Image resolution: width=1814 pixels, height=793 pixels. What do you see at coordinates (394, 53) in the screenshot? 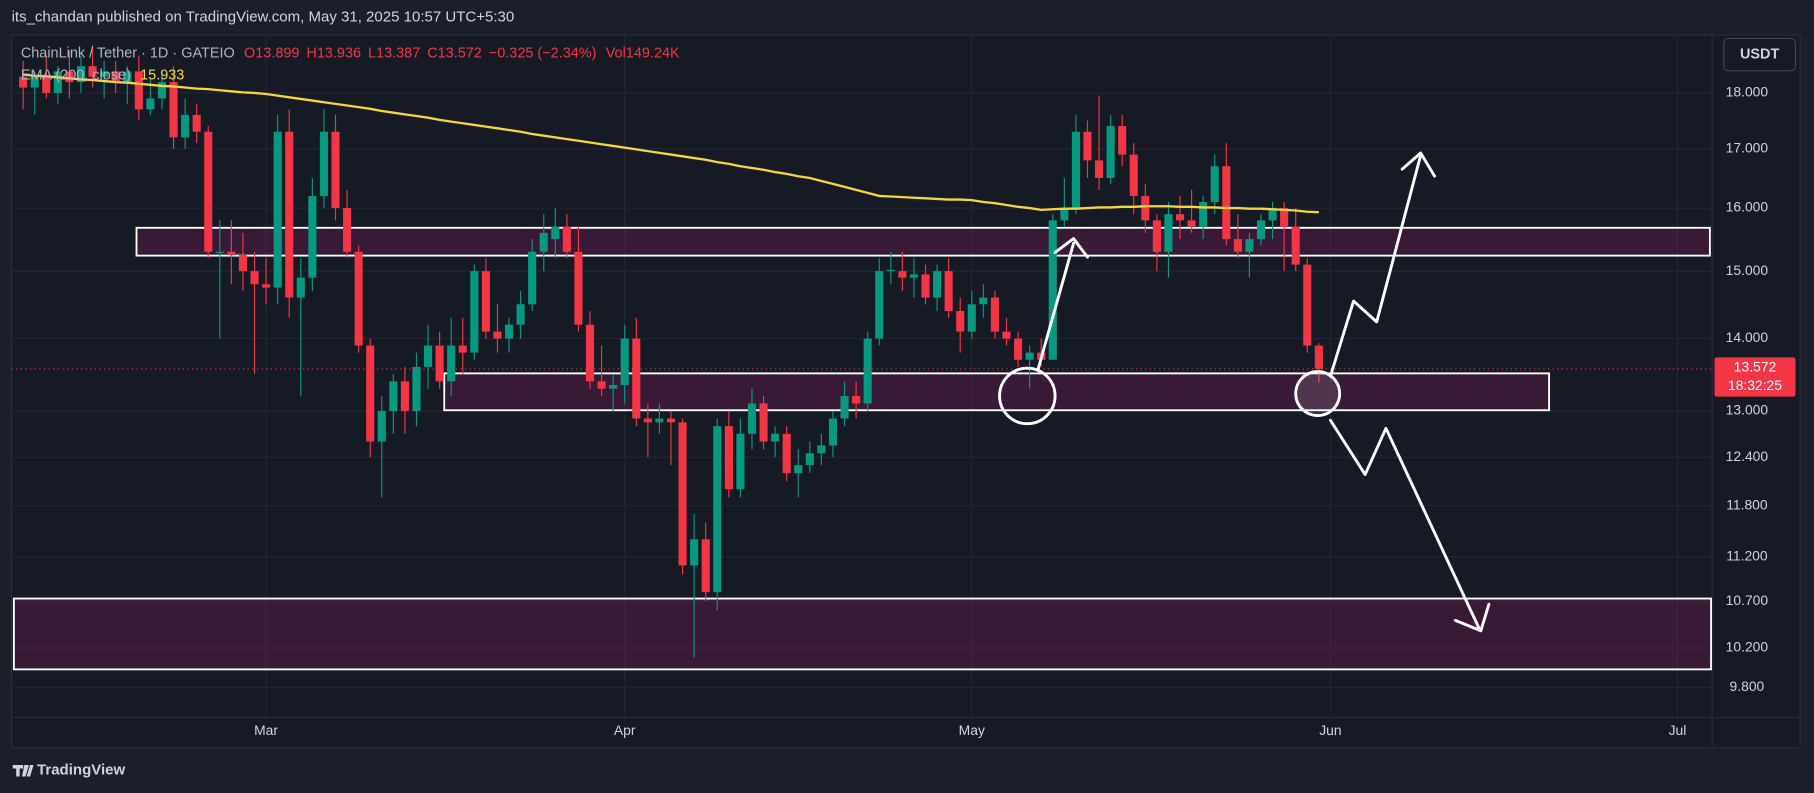
I see `legend-low: L13.387` at bounding box center [394, 53].